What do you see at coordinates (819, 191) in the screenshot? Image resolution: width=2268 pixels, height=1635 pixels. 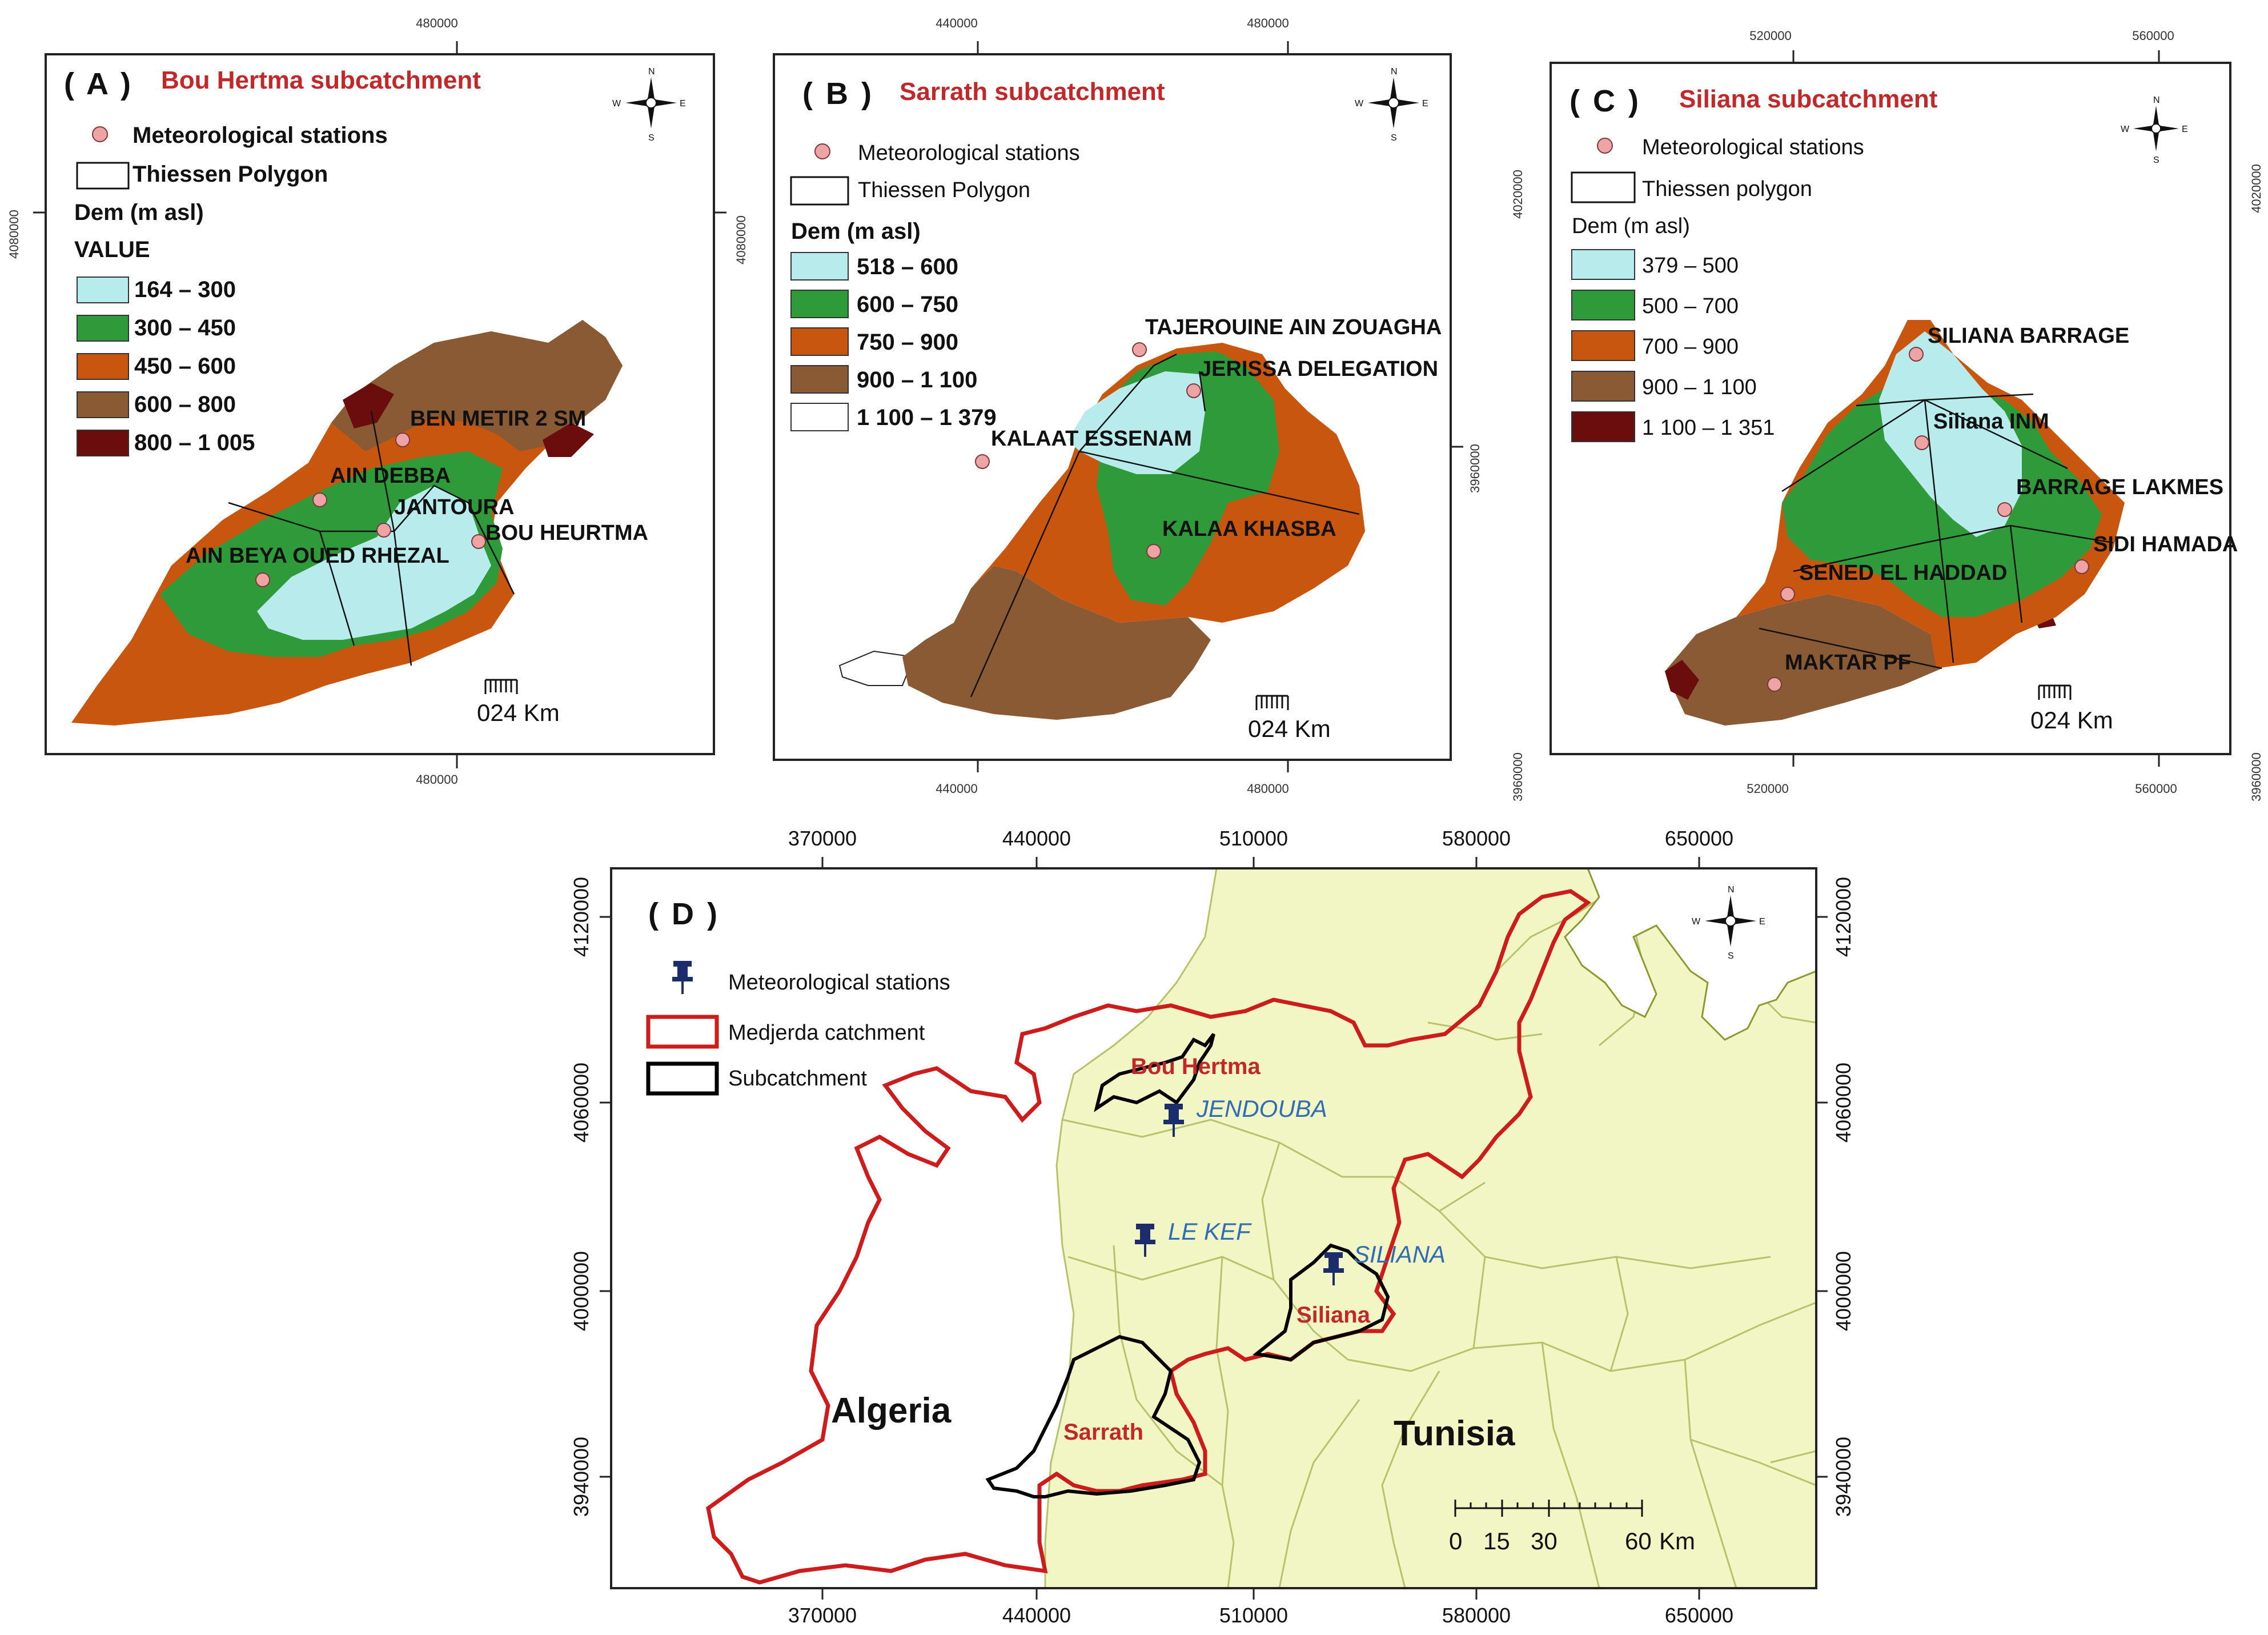 I see `legend-polygon-swatch` at bounding box center [819, 191].